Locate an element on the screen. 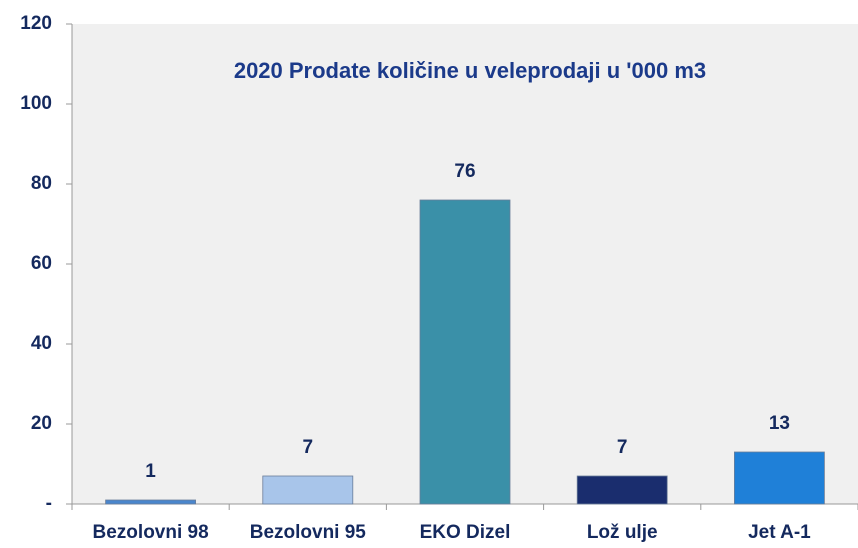 This screenshot has width=858, height=548. y-tick-label: 40 is located at coordinates (41, 343).